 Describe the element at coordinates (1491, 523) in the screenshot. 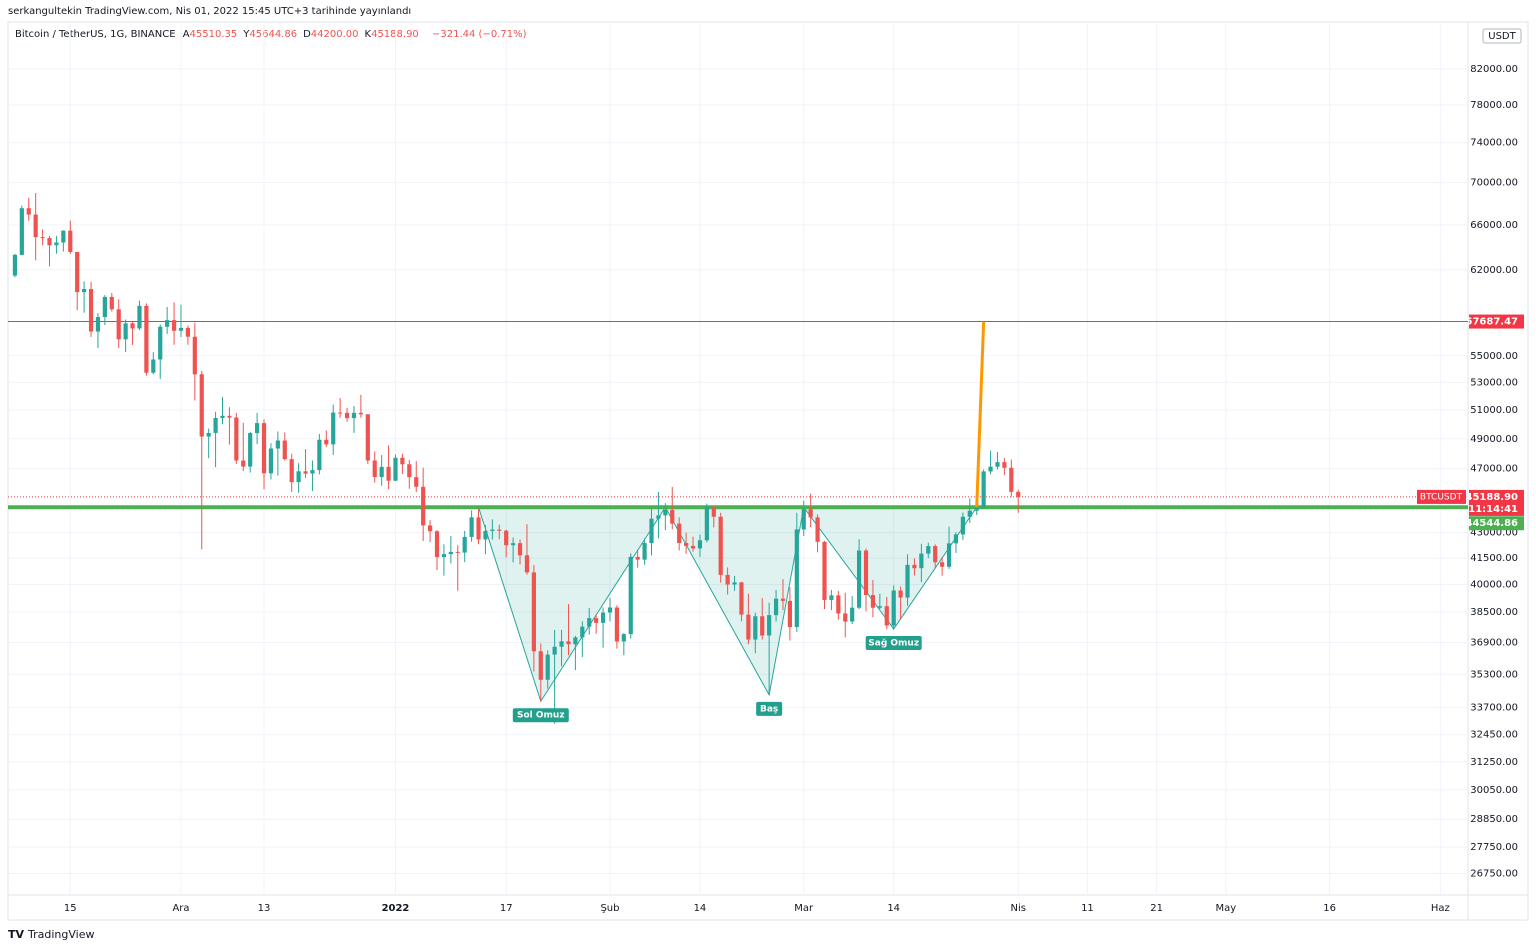

I see `level-label: 44544.86` at that location.